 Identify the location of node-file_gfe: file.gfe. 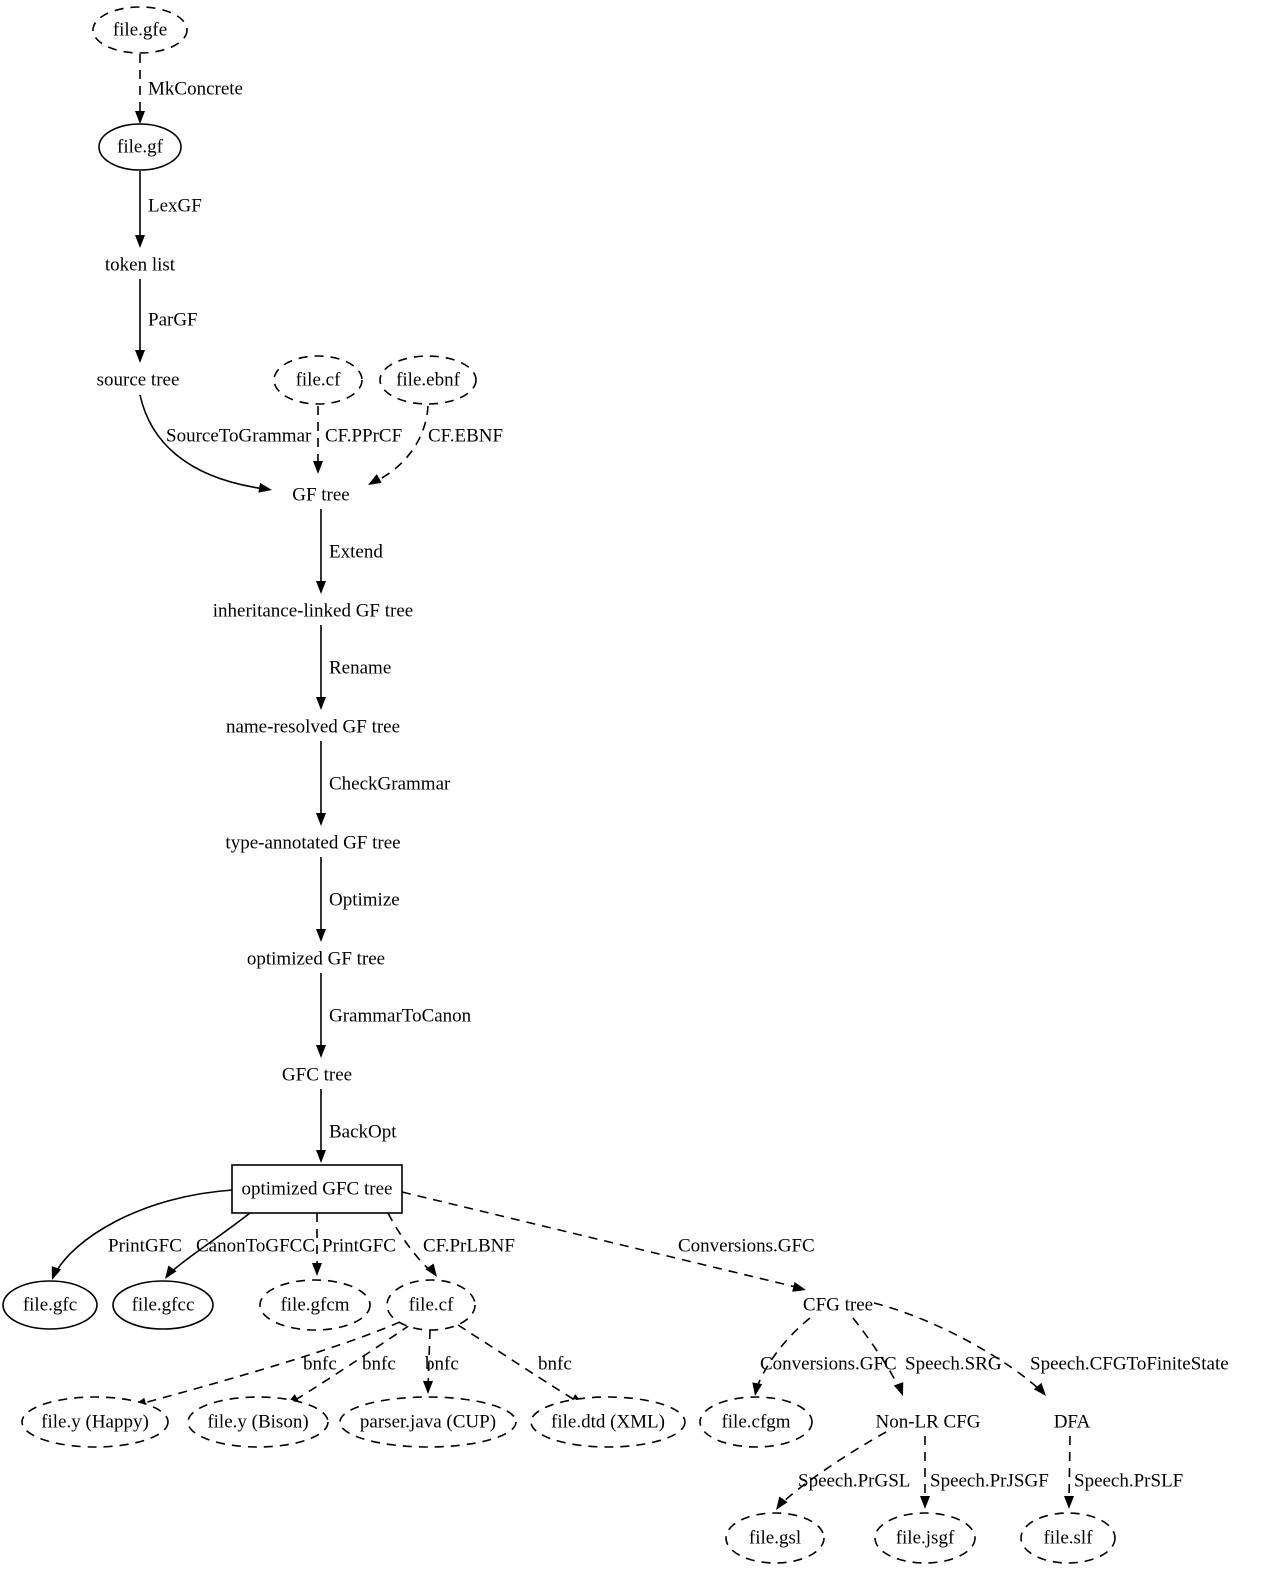
(140, 30).